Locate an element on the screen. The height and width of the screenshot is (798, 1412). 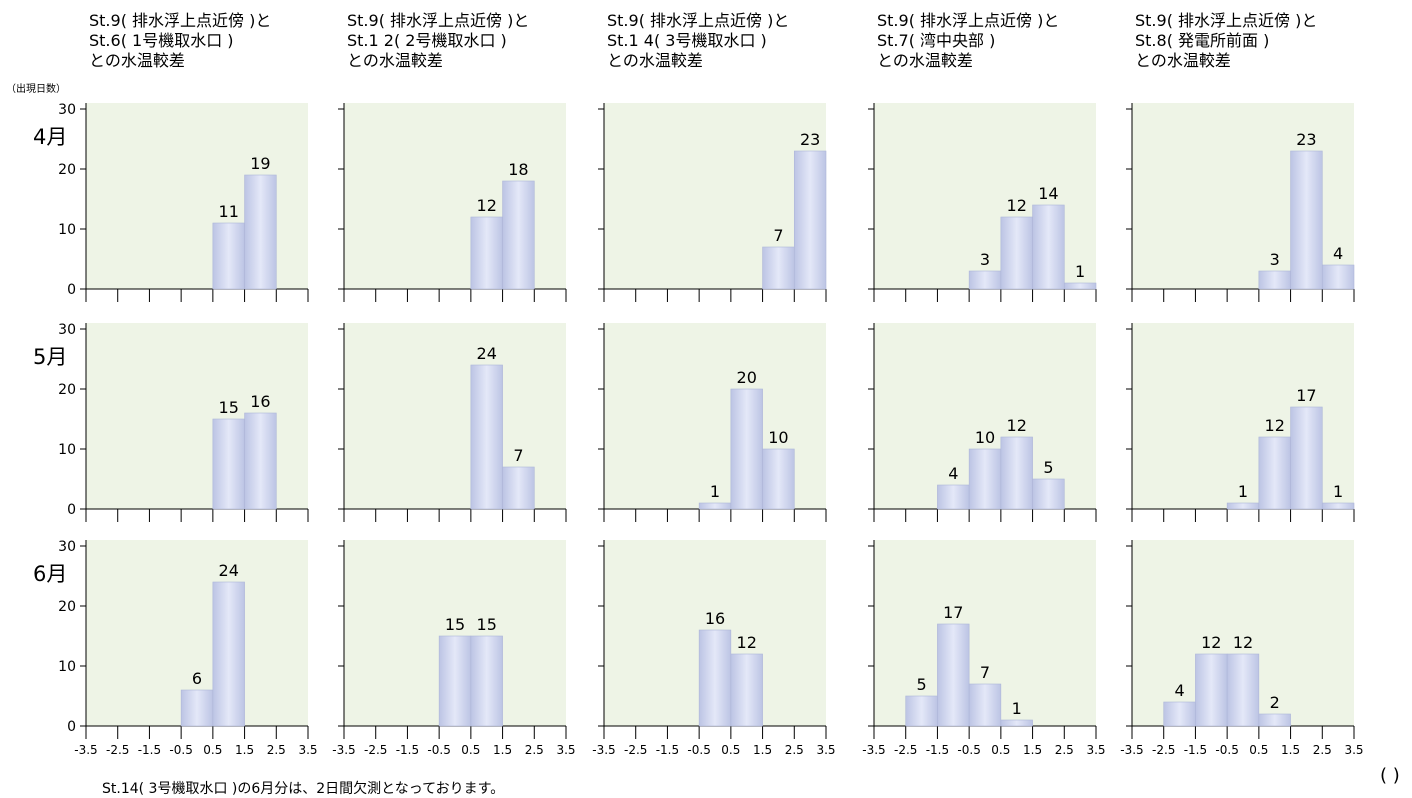
x-tick-label: 0.5 is located at coordinates (730, 750).